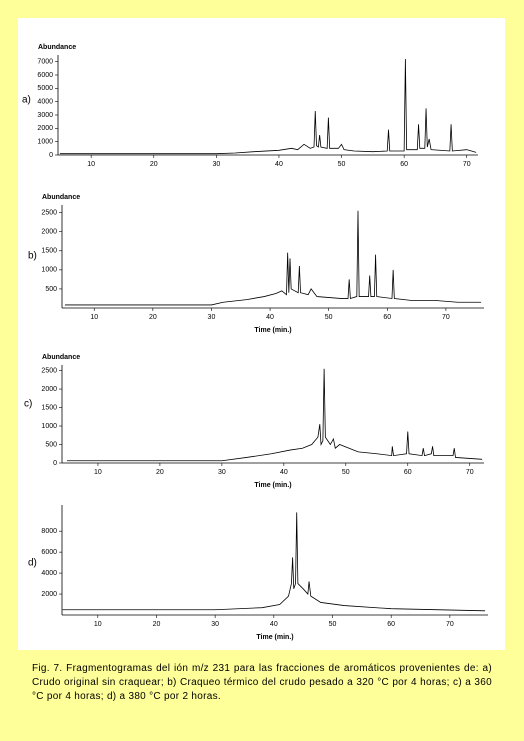 This screenshot has height=741, width=524. I want to click on y-tick-label: 7000, so click(45, 62).